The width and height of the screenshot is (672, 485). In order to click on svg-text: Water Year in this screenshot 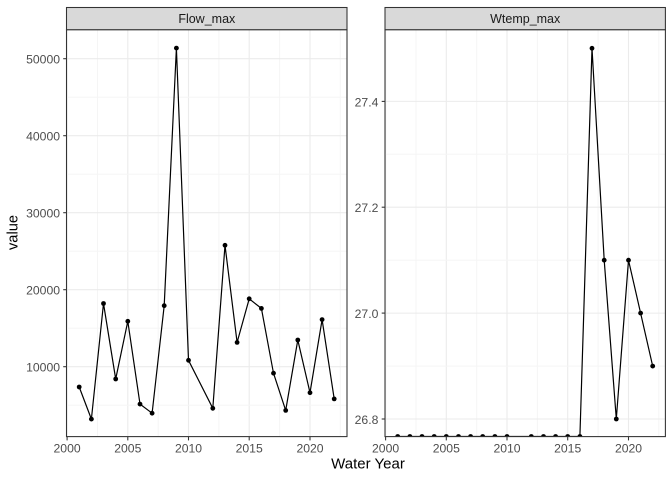, I will do `click(368, 464)`.